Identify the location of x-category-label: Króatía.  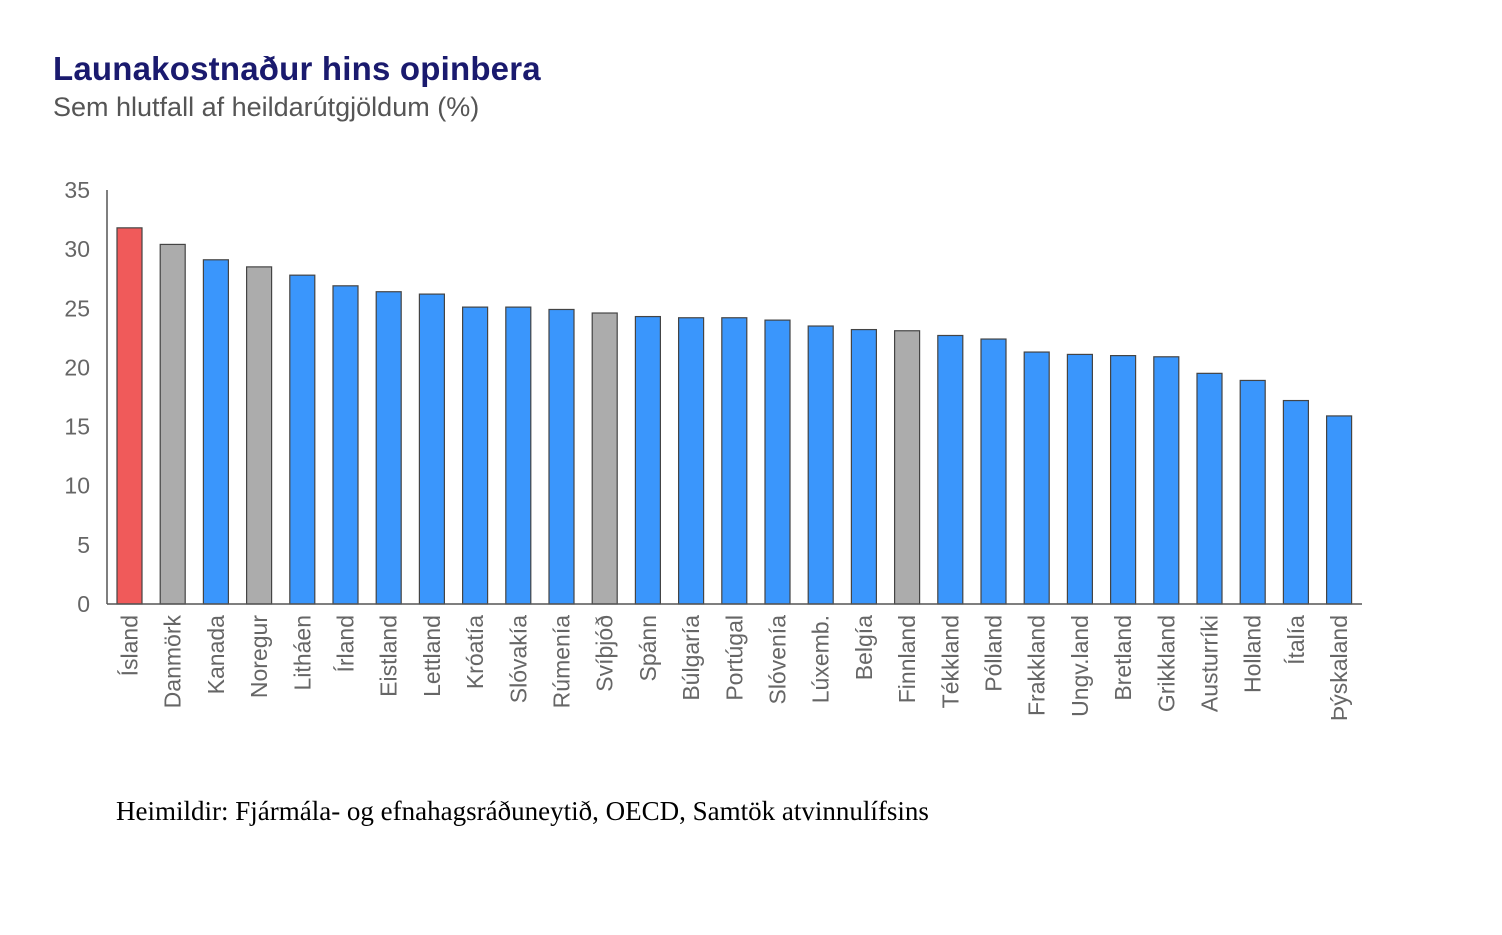
(475, 652).